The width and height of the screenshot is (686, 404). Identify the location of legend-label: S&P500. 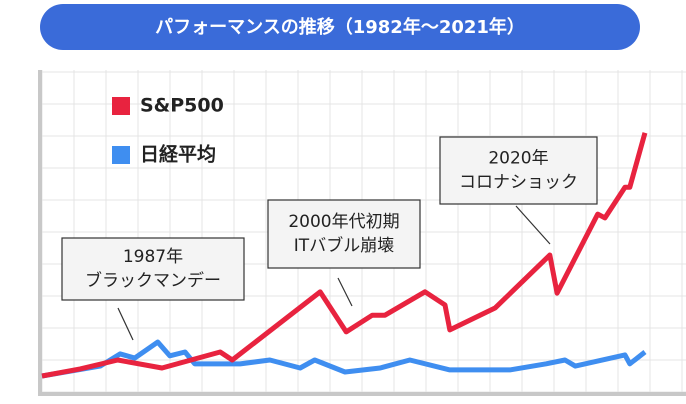
(182, 106).